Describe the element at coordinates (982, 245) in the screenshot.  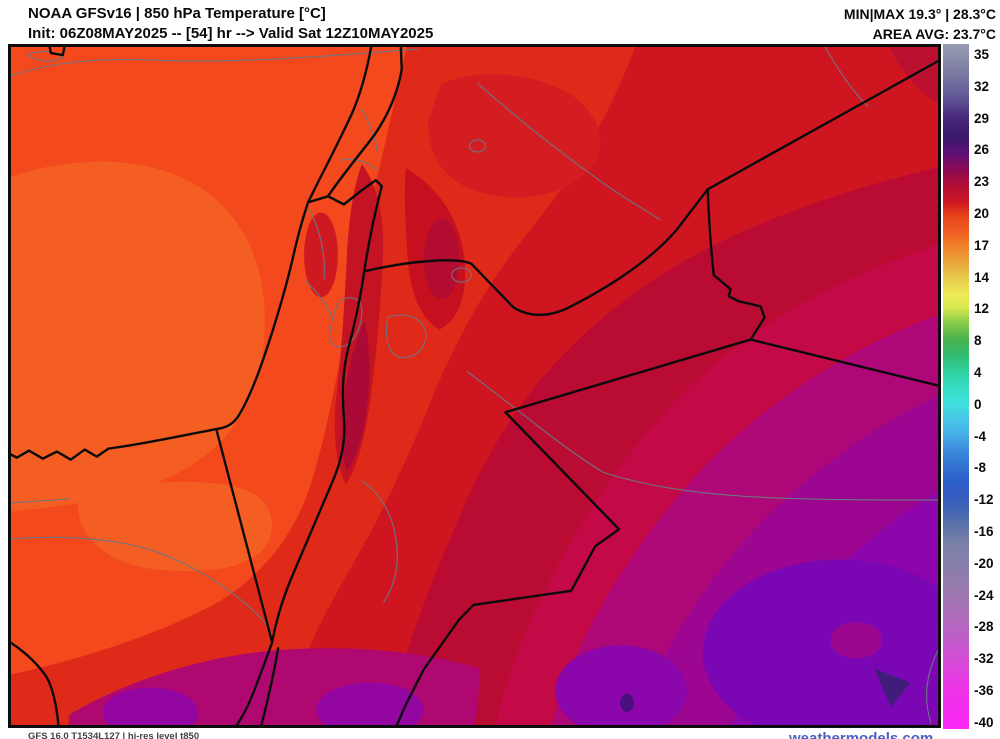
I see `colorbar-tick: 17` at that location.